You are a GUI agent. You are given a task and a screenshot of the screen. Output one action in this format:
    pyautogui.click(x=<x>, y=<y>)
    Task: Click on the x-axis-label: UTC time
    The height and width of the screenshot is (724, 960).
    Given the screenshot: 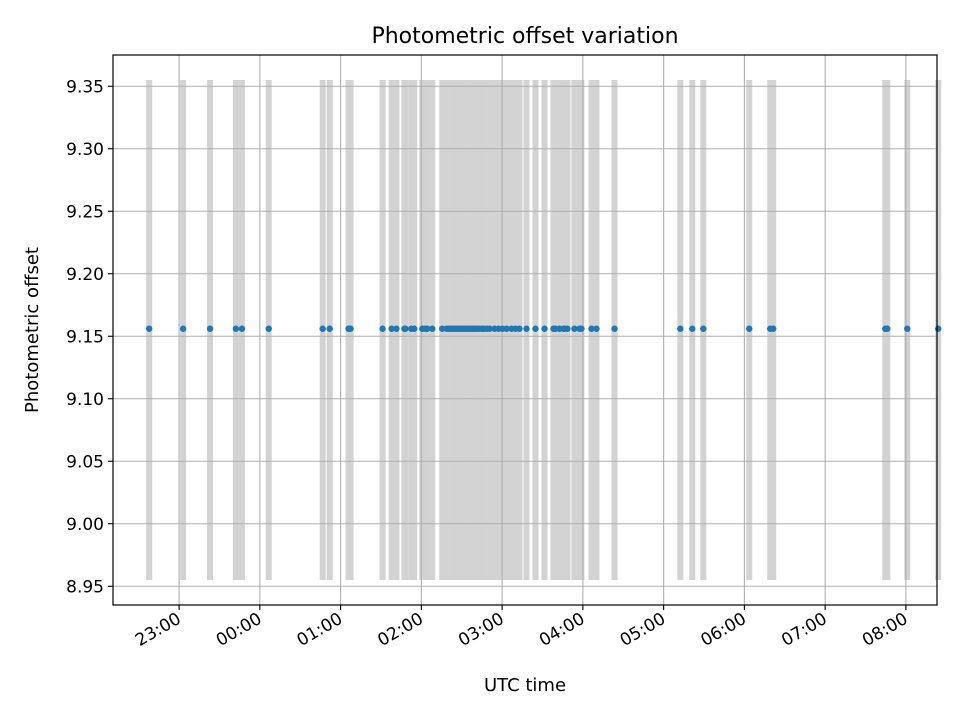 What is the action you would take?
    pyautogui.click(x=525, y=685)
    